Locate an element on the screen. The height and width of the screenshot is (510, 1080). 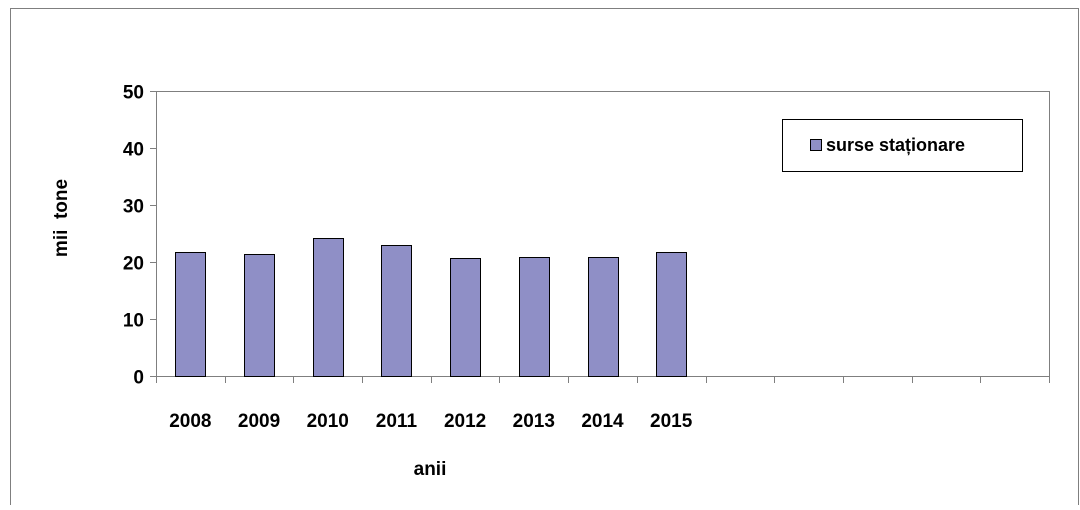
x-tick-label: 2009 is located at coordinates (259, 421).